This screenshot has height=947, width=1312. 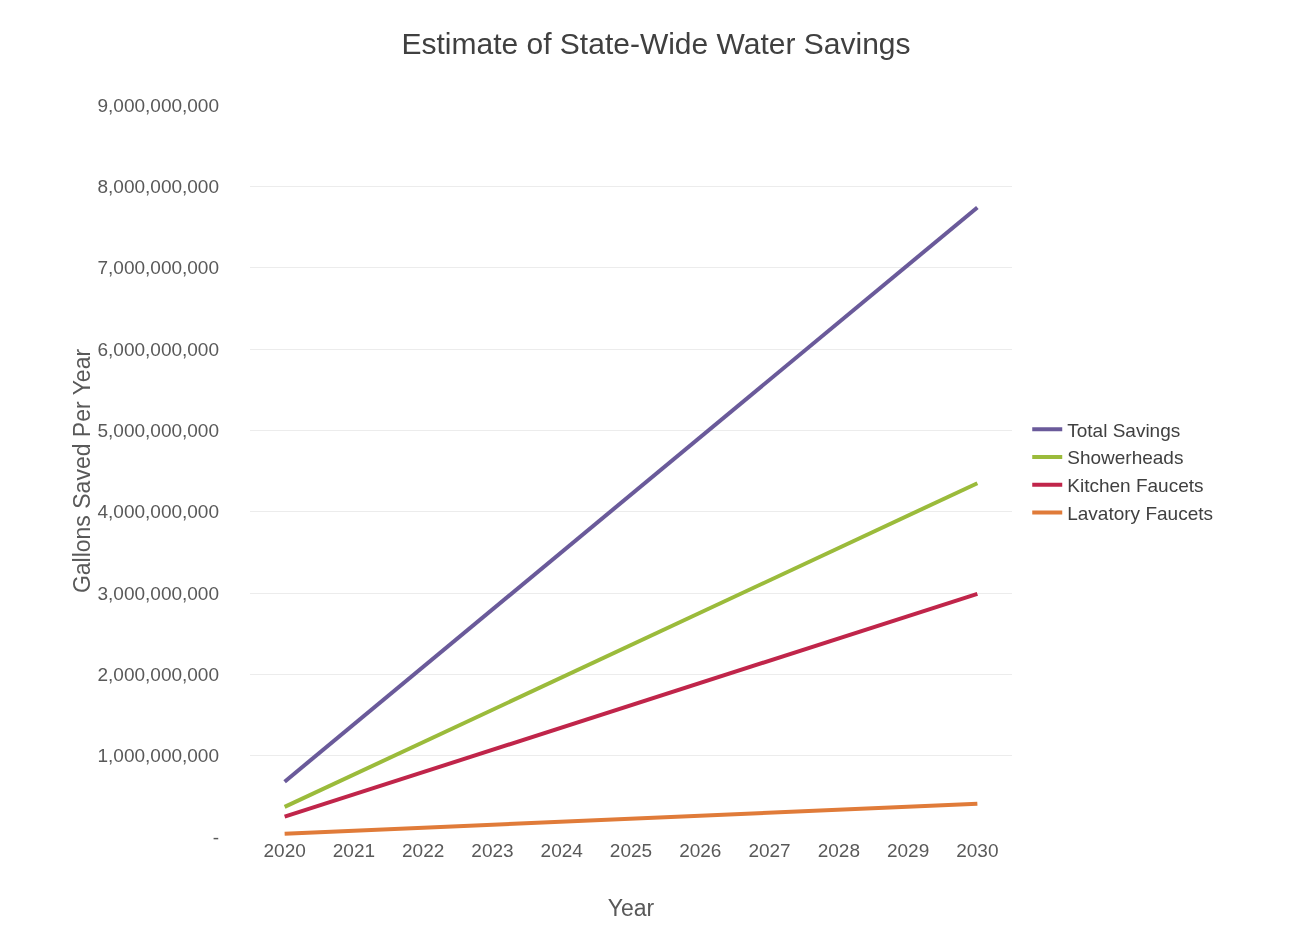 What do you see at coordinates (354, 850) in the screenshot?
I see `x-tick-label: 2021` at bounding box center [354, 850].